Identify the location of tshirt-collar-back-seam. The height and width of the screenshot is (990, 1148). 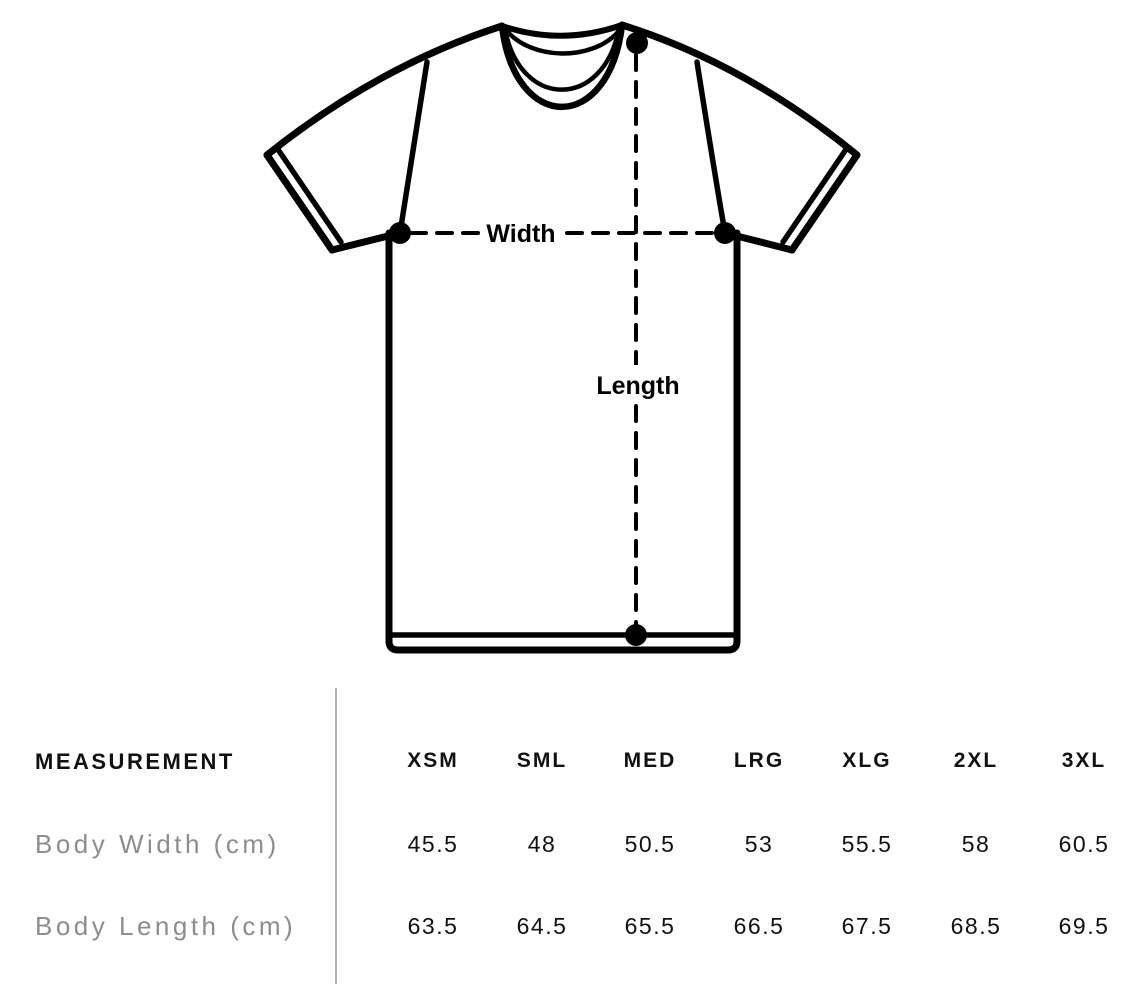
(562, 41).